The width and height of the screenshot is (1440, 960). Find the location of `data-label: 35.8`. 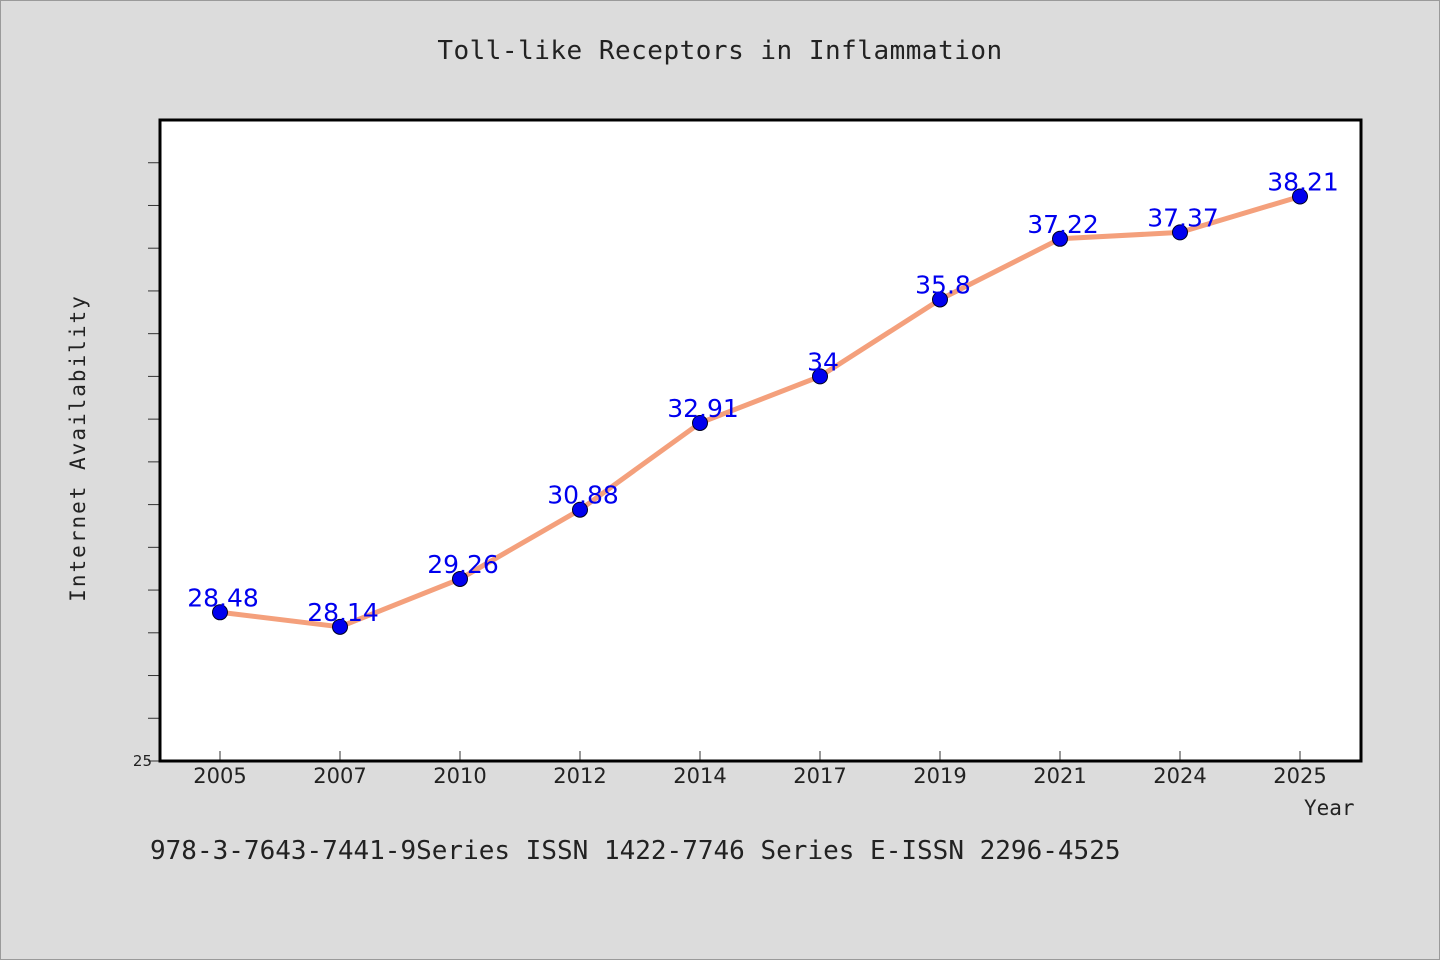

data-label: 35.8 is located at coordinates (943, 284).